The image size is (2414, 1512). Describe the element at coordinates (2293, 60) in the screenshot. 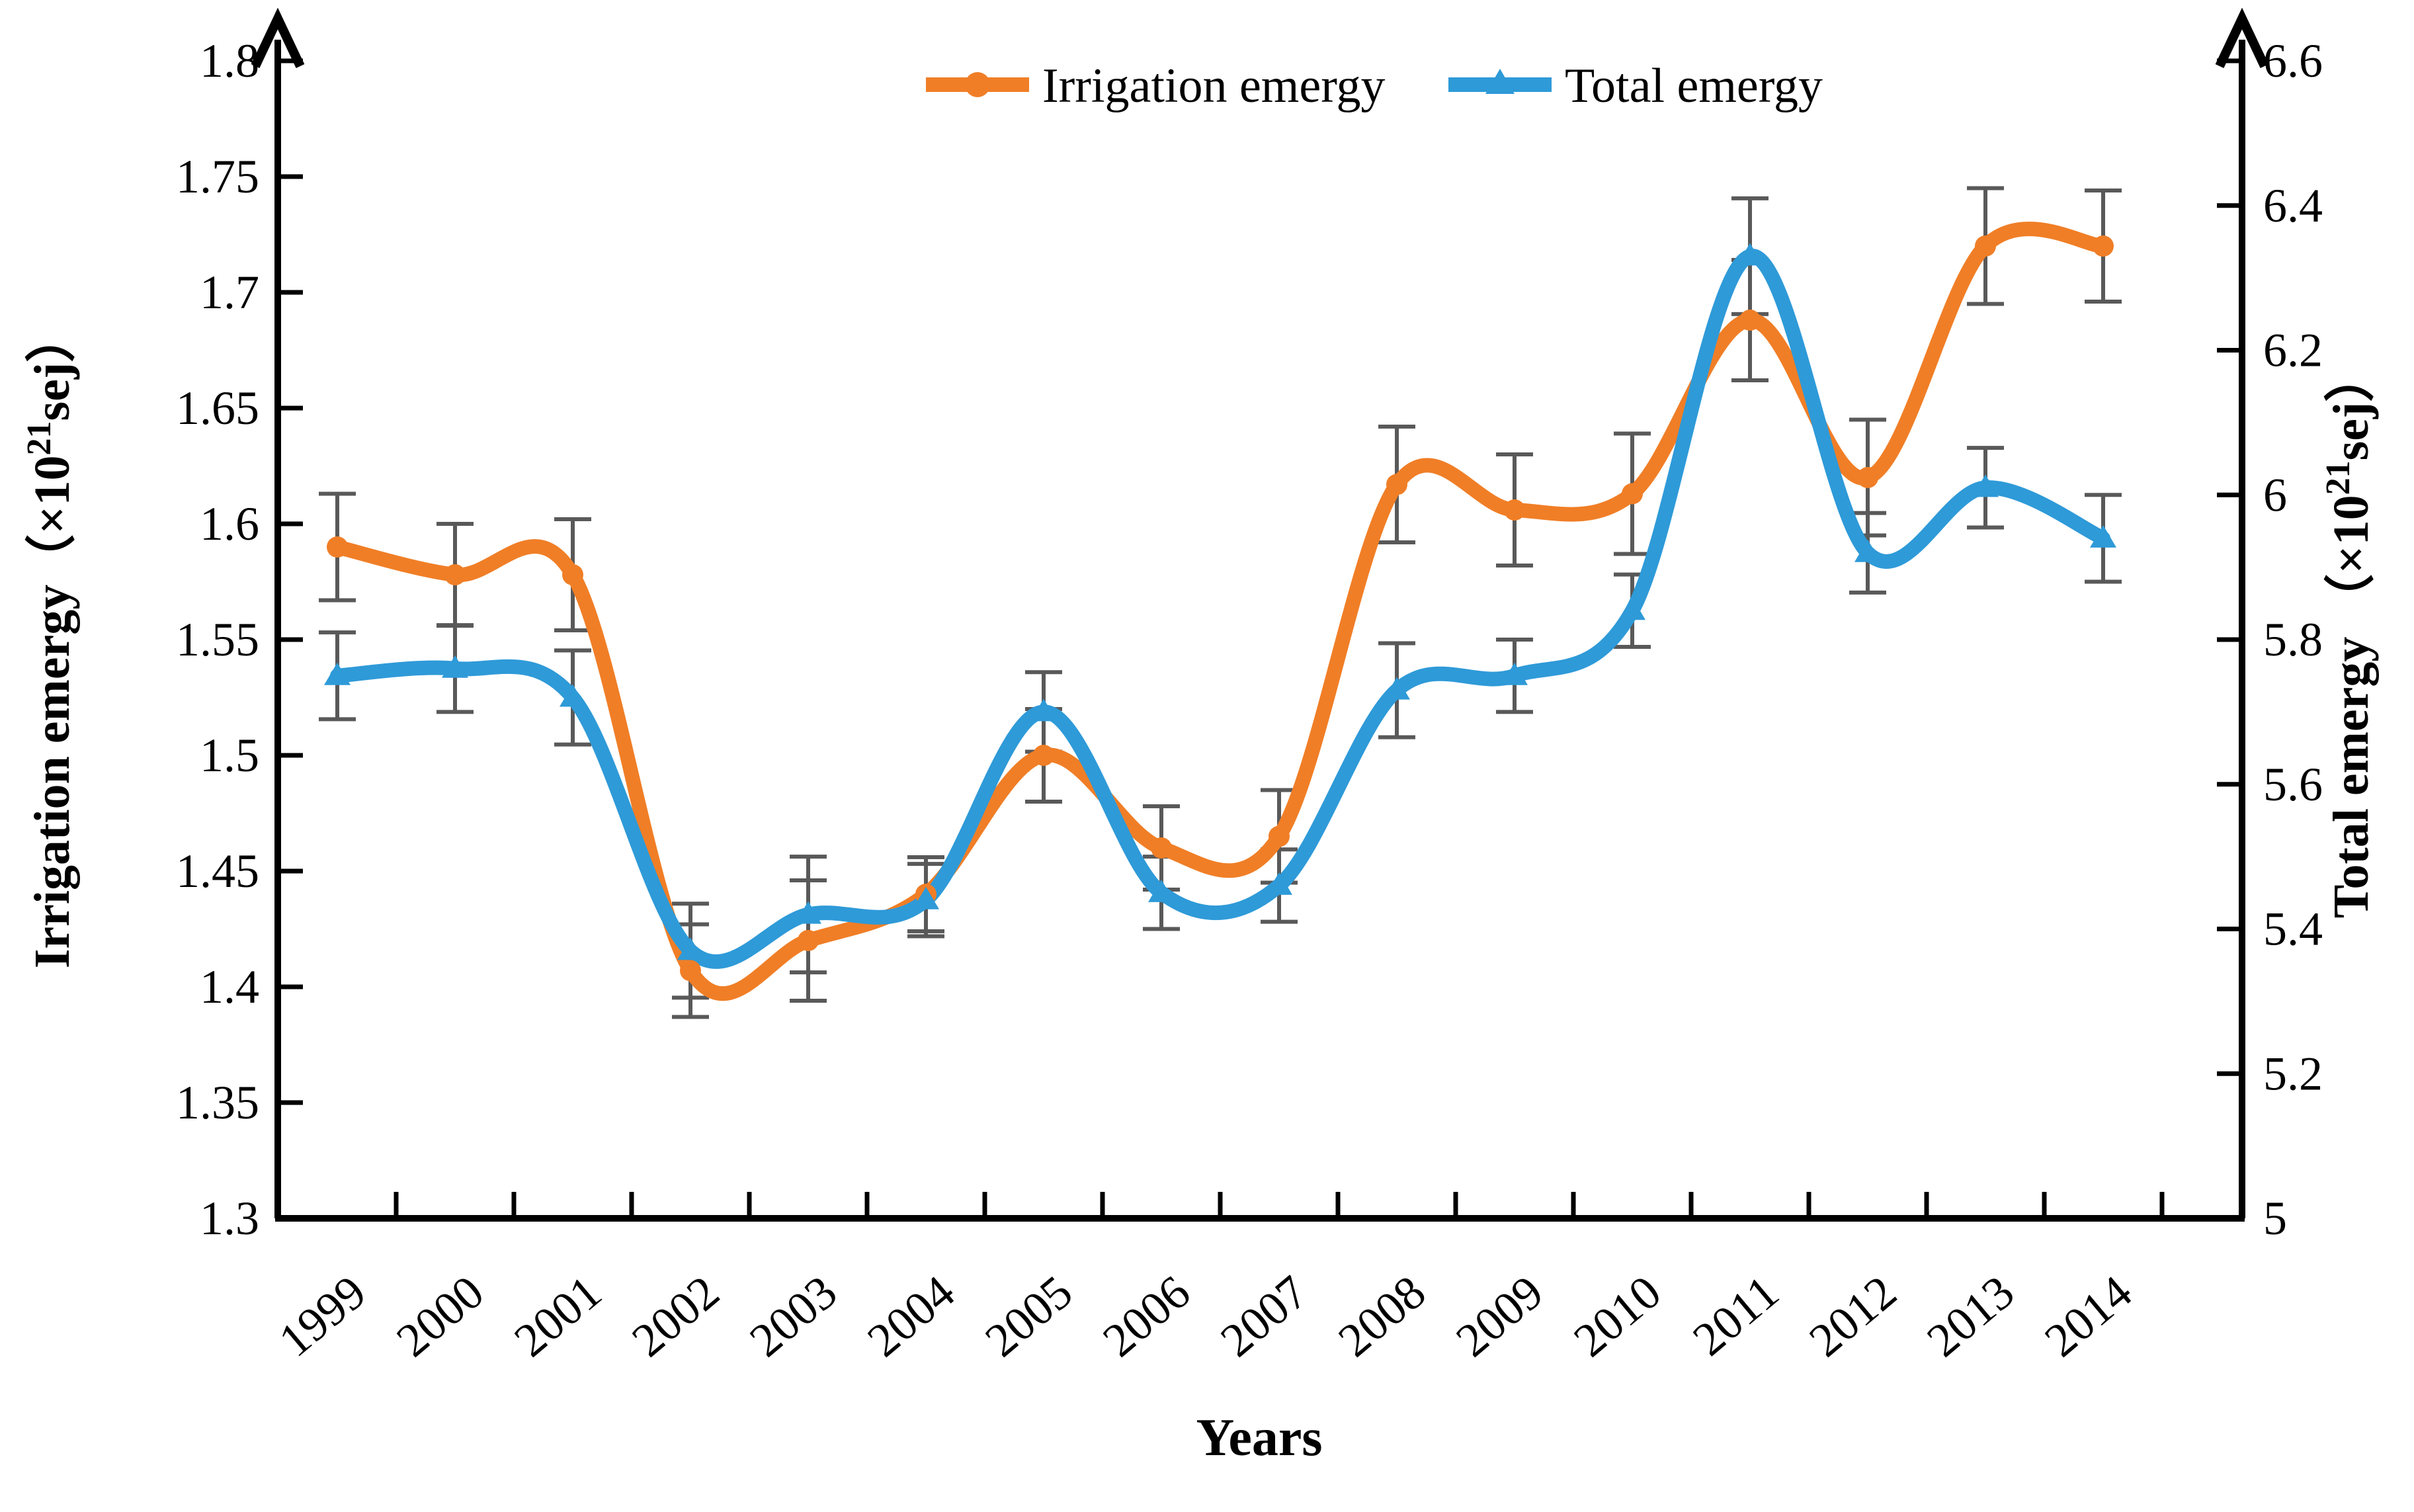

I see `right-tick-label: 6.6` at that location.